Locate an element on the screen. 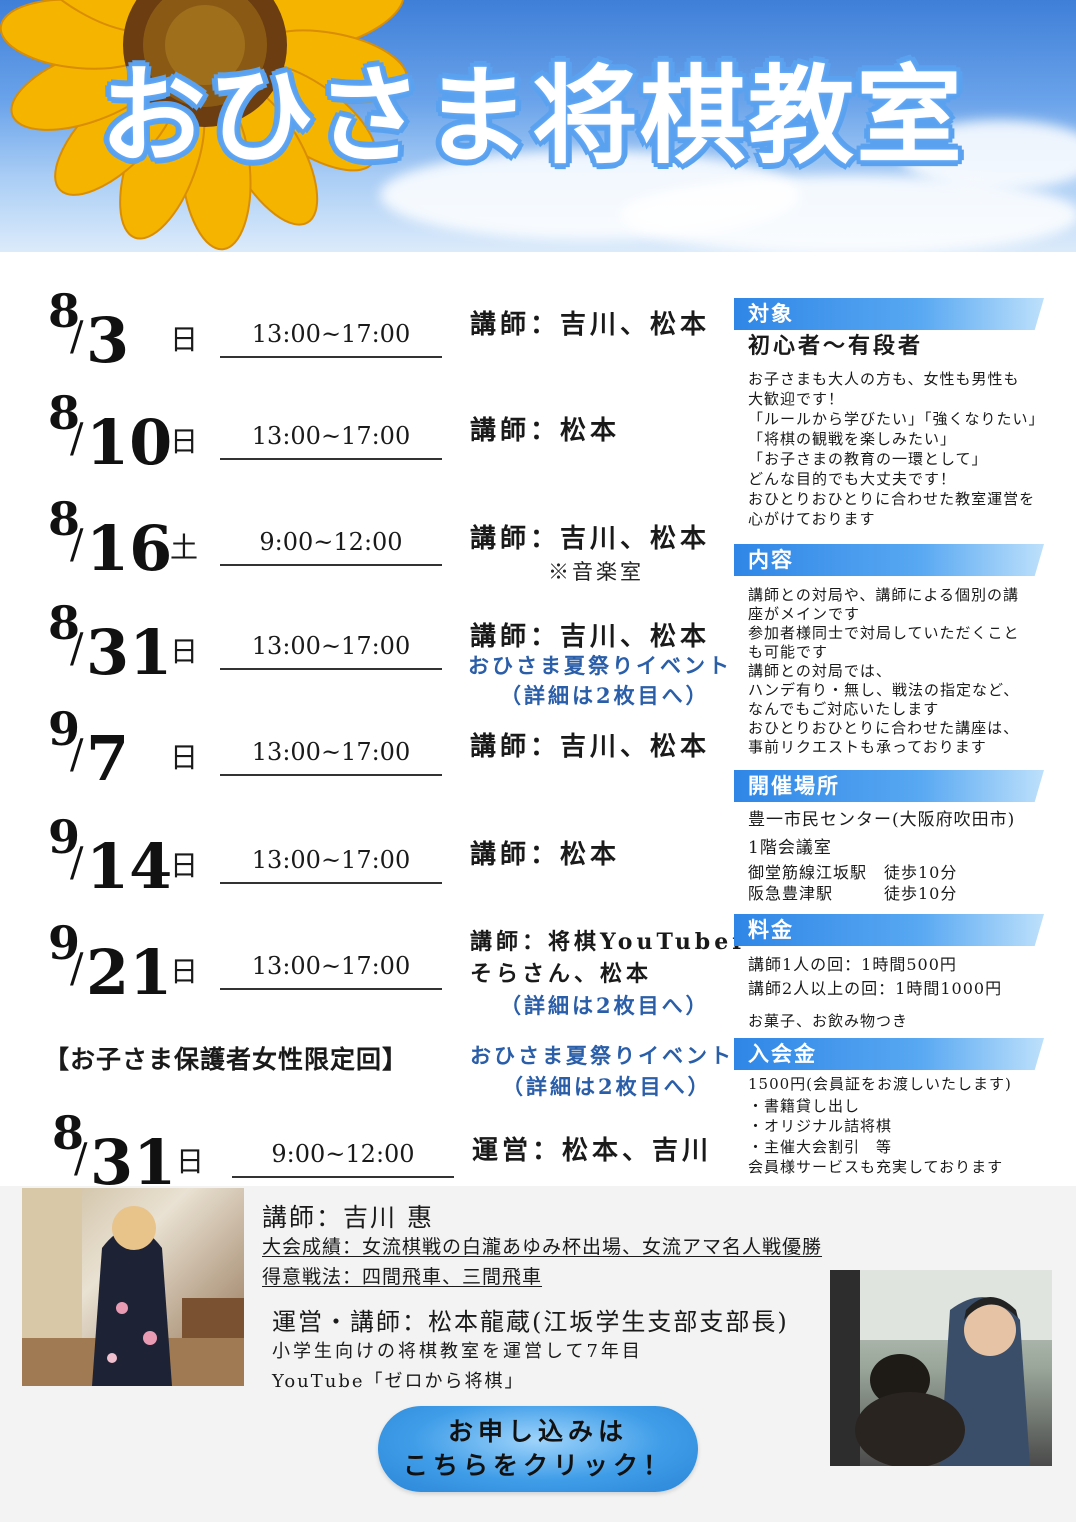 The height and width of the screenshot is (1522, 1076). section-header-venue: 開催場所 is located at coordinates (889, 786).